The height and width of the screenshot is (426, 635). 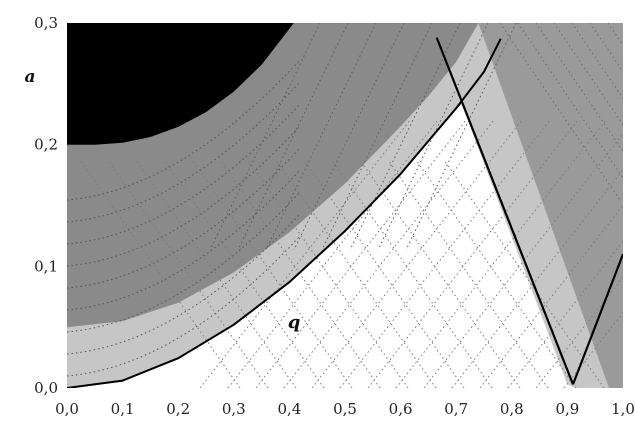 I want to click on x-tick-label: 0,0, so click(x=67, y=409).